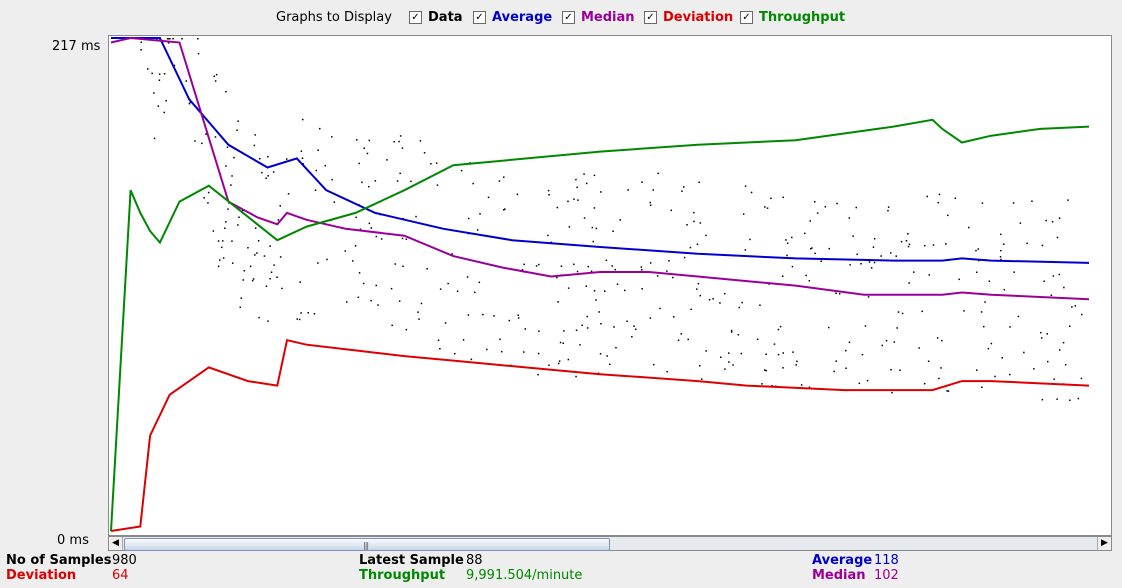  I want to click on legend-title: Graphs to Display, so click(334, 17).